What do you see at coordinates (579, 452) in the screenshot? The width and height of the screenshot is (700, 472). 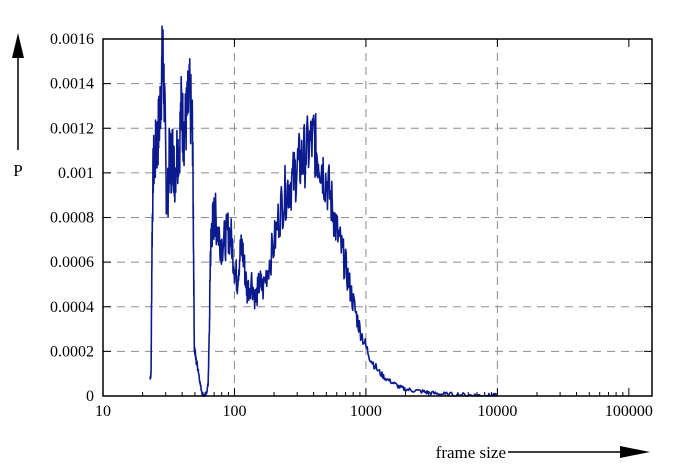 I see `x-axis-arrow` at bounding box center [579, 452].